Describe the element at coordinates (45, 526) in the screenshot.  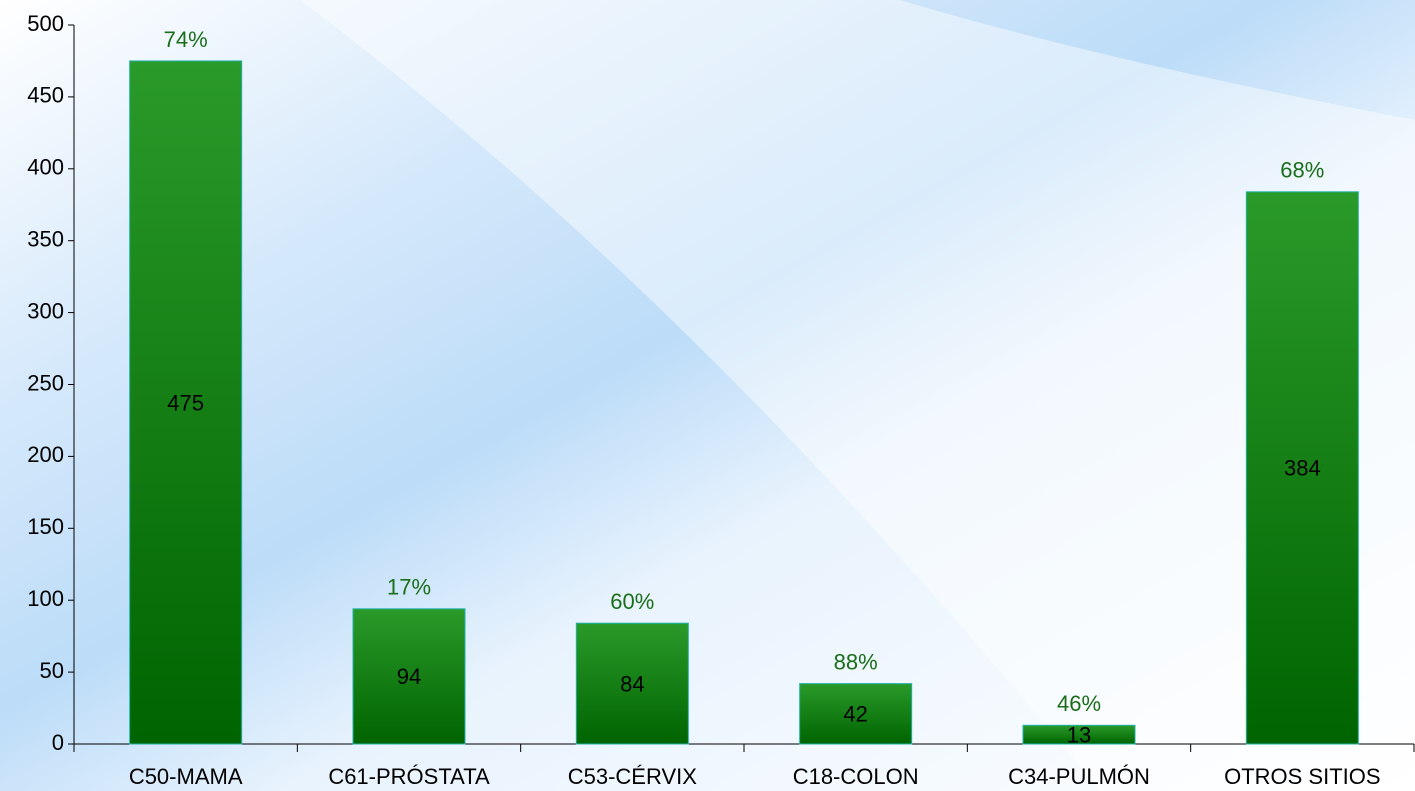
I see `y-tick-label: 150` at that location.